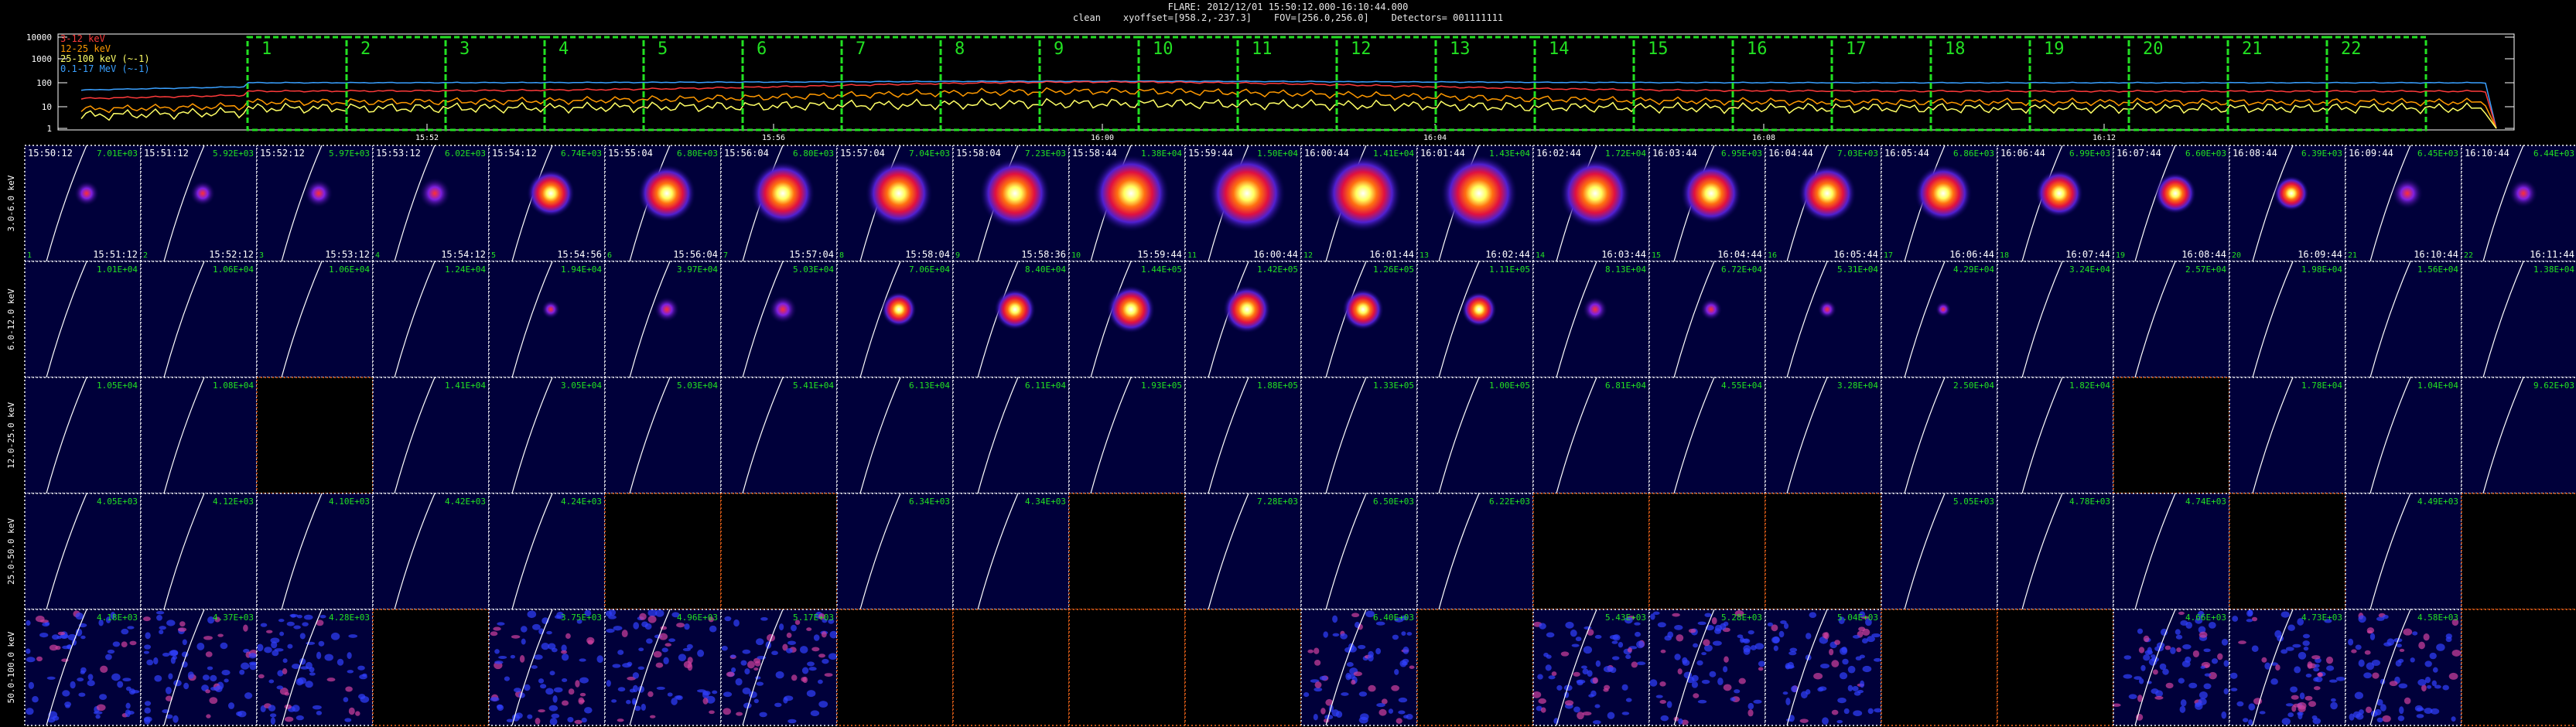 The width and height of the screenshot is (2576, 727). What do you see at coordinates (1625, 153) in the screenshot?
I see `flux-label: 1.72E+04` at bounding box center [1625, 153].